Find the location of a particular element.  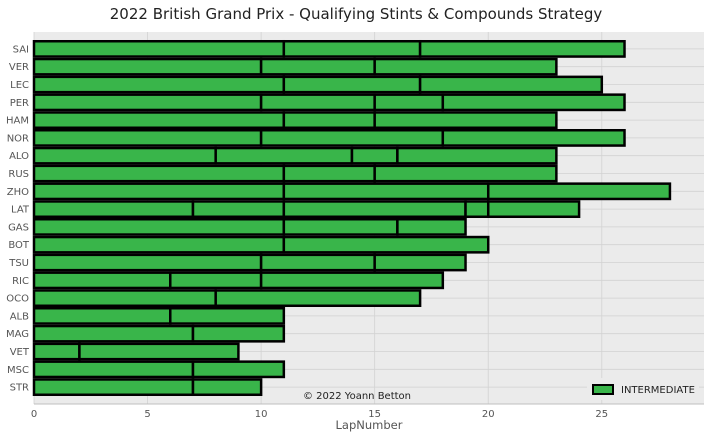

y-tick-label: VET is located at coordinates (20, 352).